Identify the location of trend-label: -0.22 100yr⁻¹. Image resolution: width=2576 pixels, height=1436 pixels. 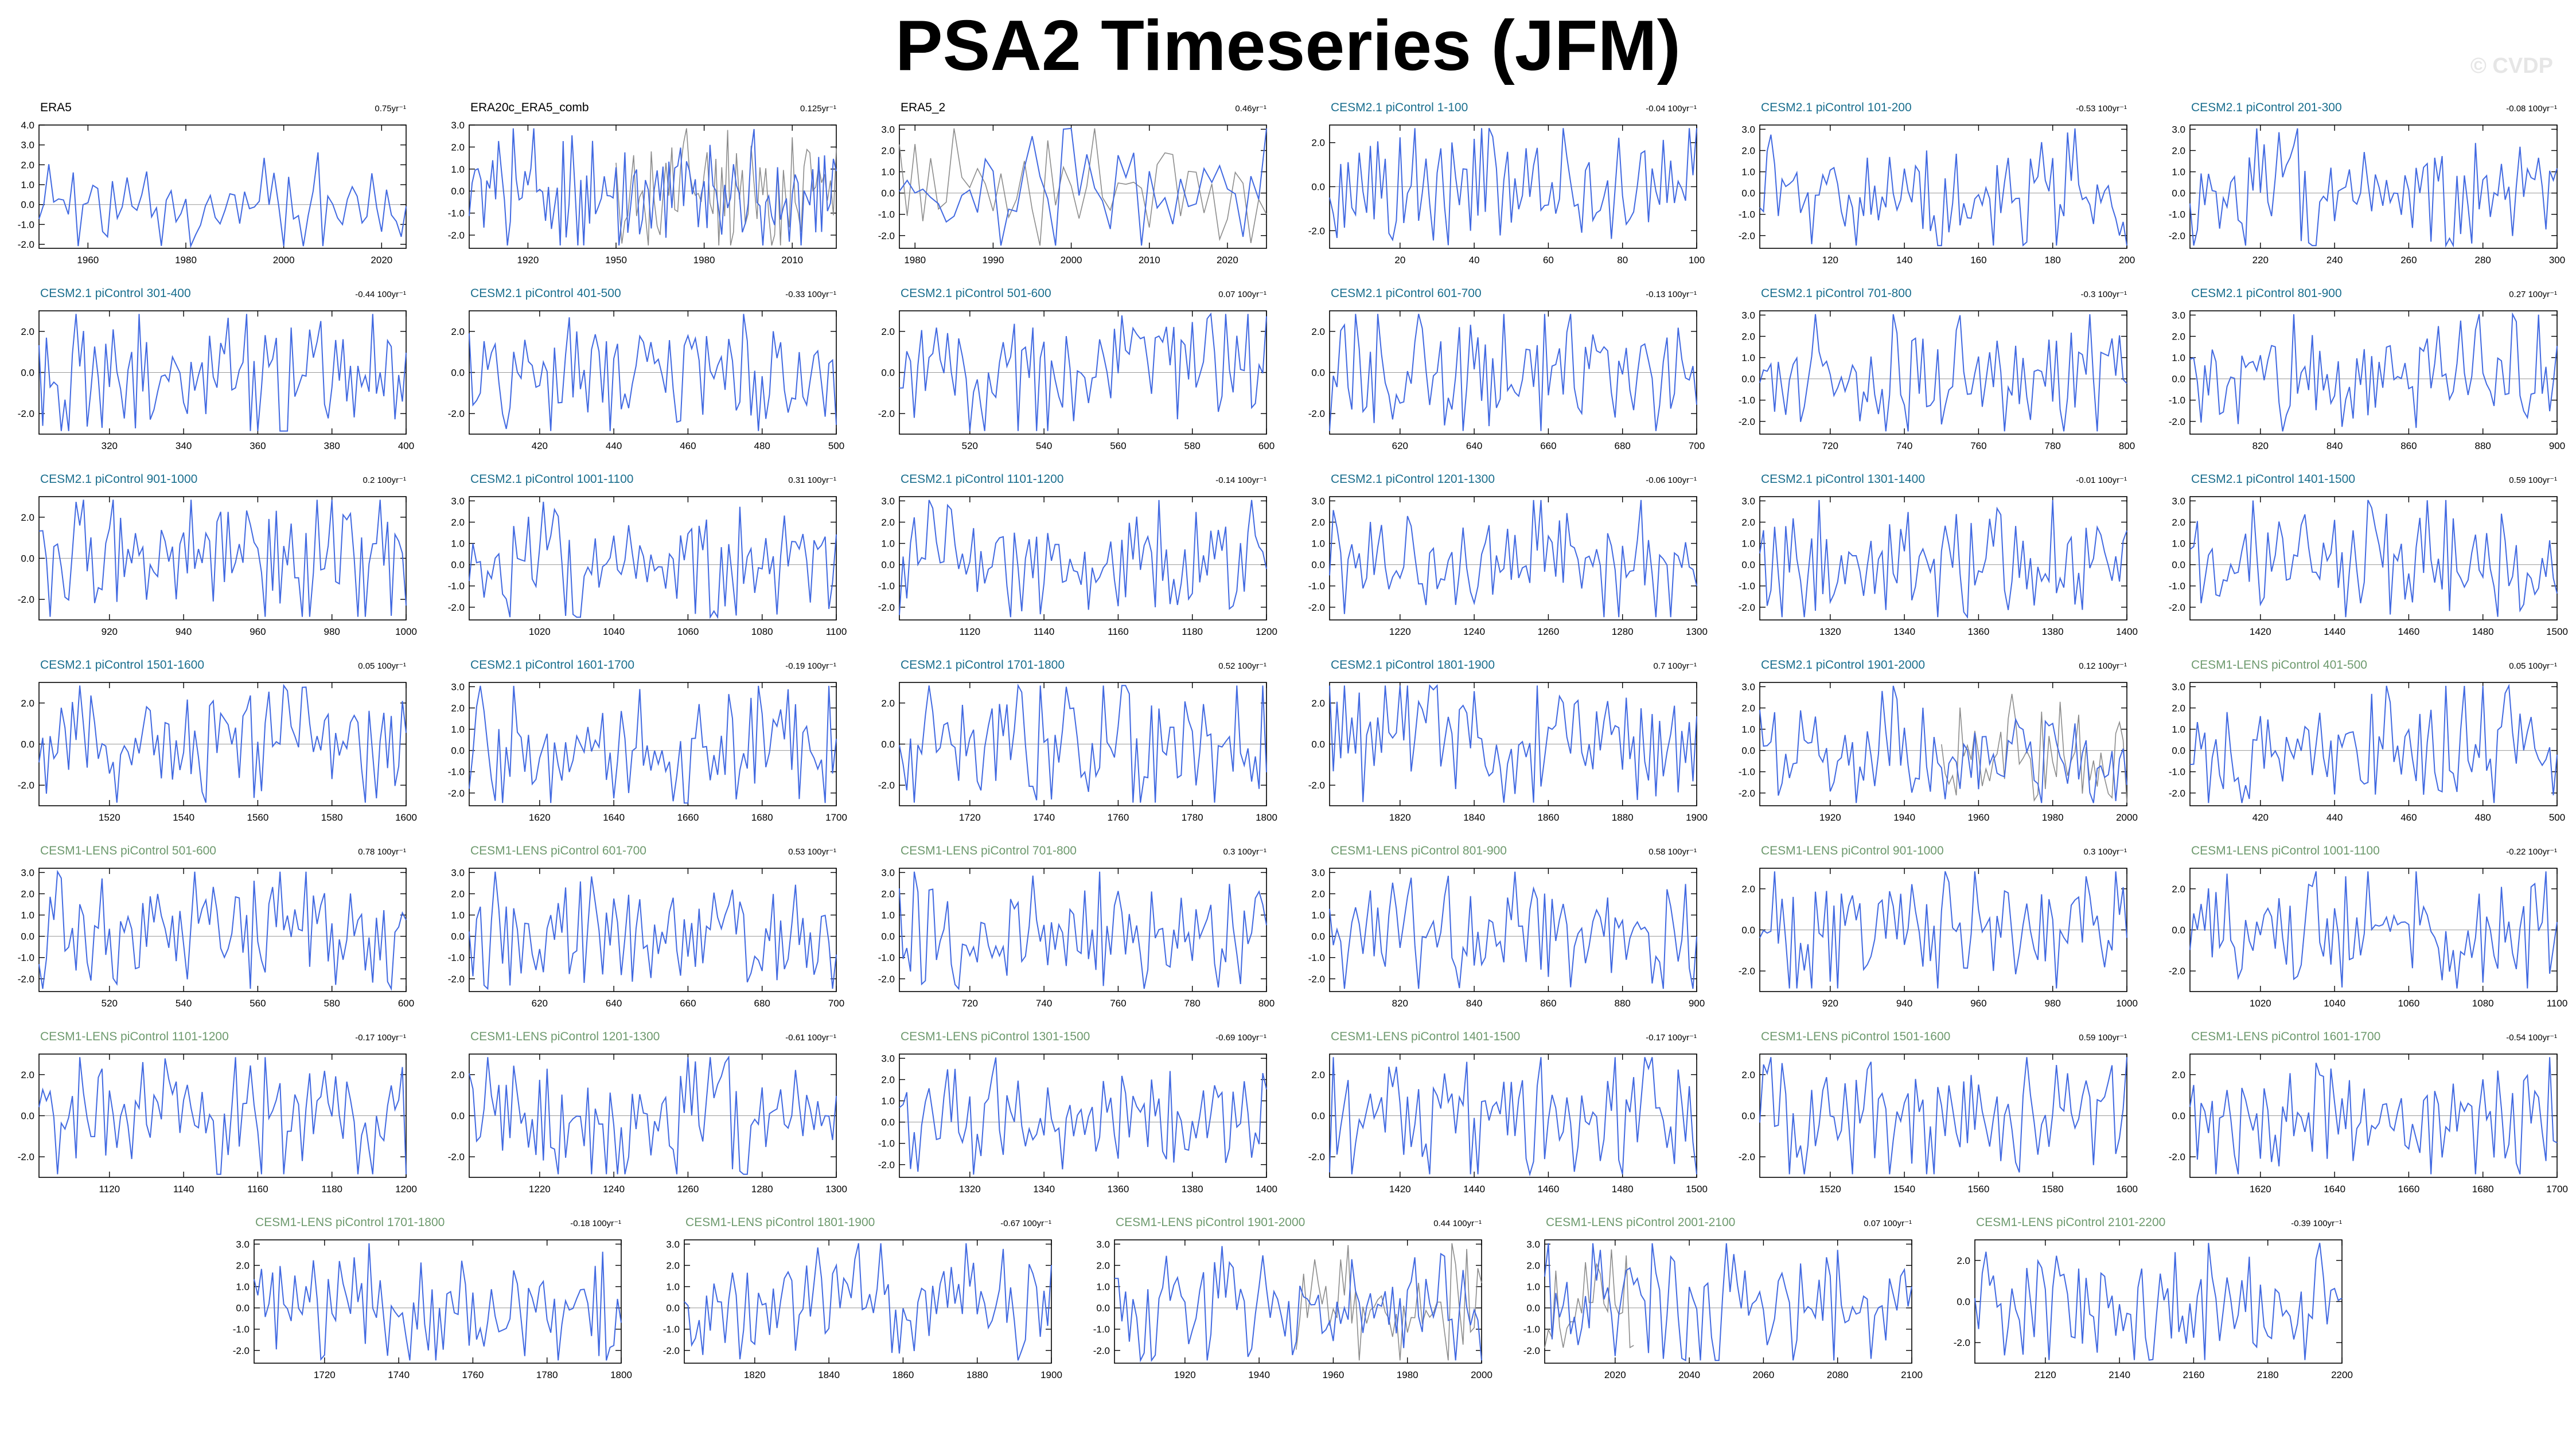
(2532, 852).